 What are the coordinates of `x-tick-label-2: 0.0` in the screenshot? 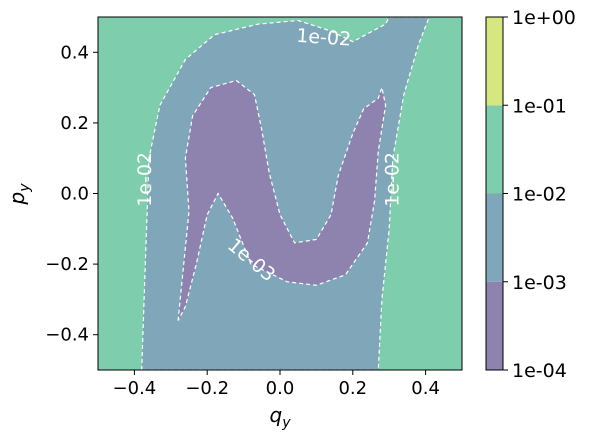 It's located at (280, 388).